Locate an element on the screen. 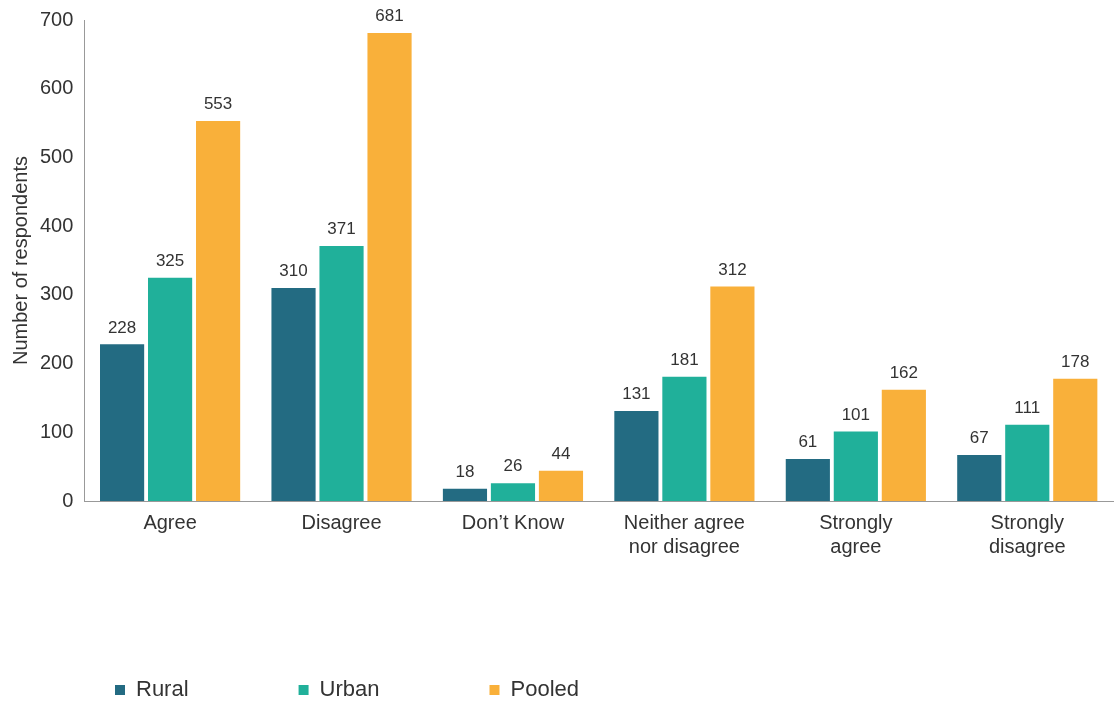 This screenshot has height=711, width=1118. x-tick-label: Strongly disagree is located at coordinates (1027, 533).